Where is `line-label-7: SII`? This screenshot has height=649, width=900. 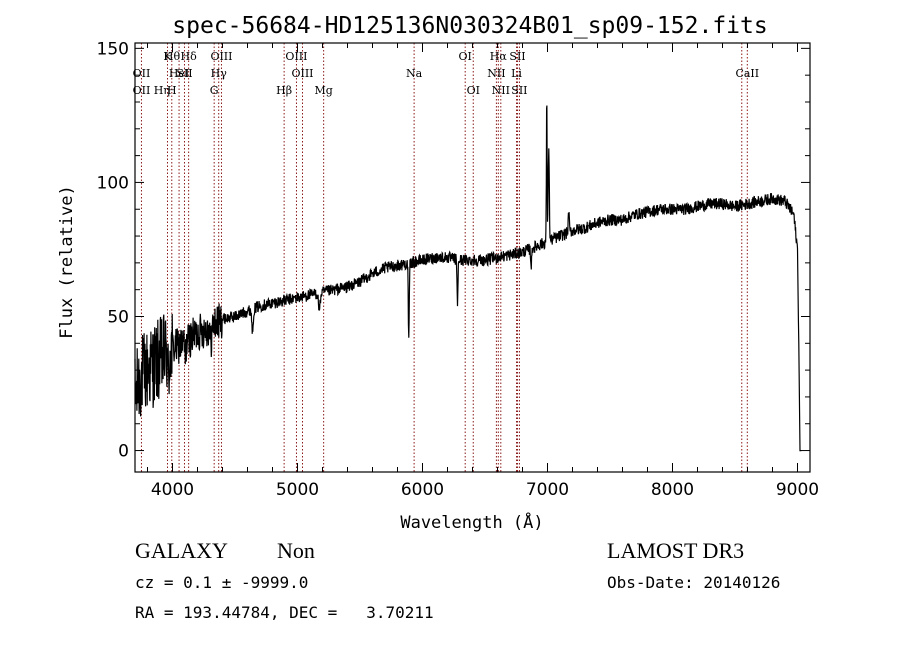
line-label-7: SII is located at coordinates (184, 73).